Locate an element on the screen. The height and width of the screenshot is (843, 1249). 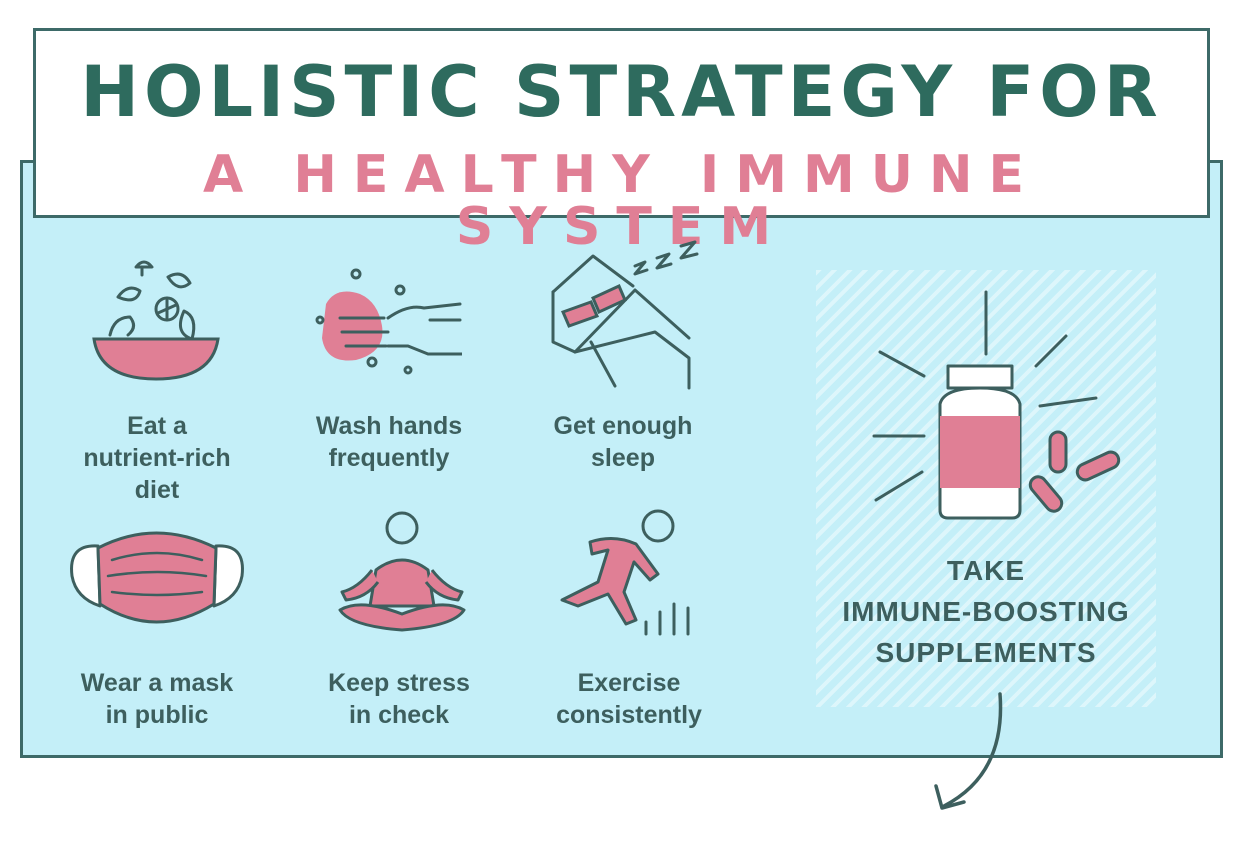
tip-label-exercise: Exercise consistently is located at coordinates (629, 699).